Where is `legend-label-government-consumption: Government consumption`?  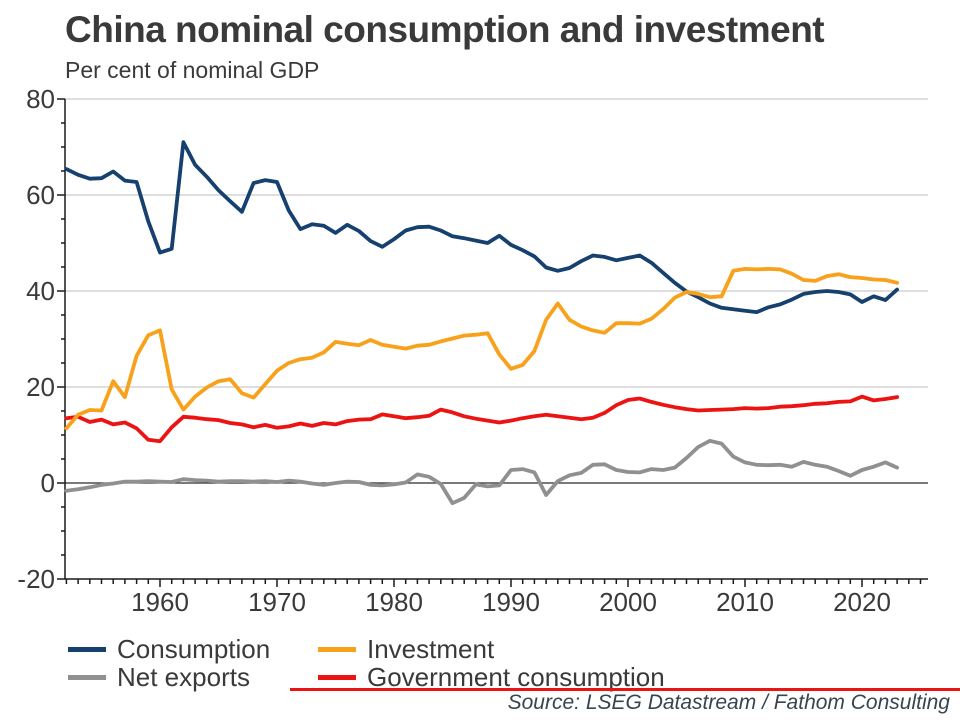
legend-label-government-consumption: Government consumption is located at coordinates (516, 676).